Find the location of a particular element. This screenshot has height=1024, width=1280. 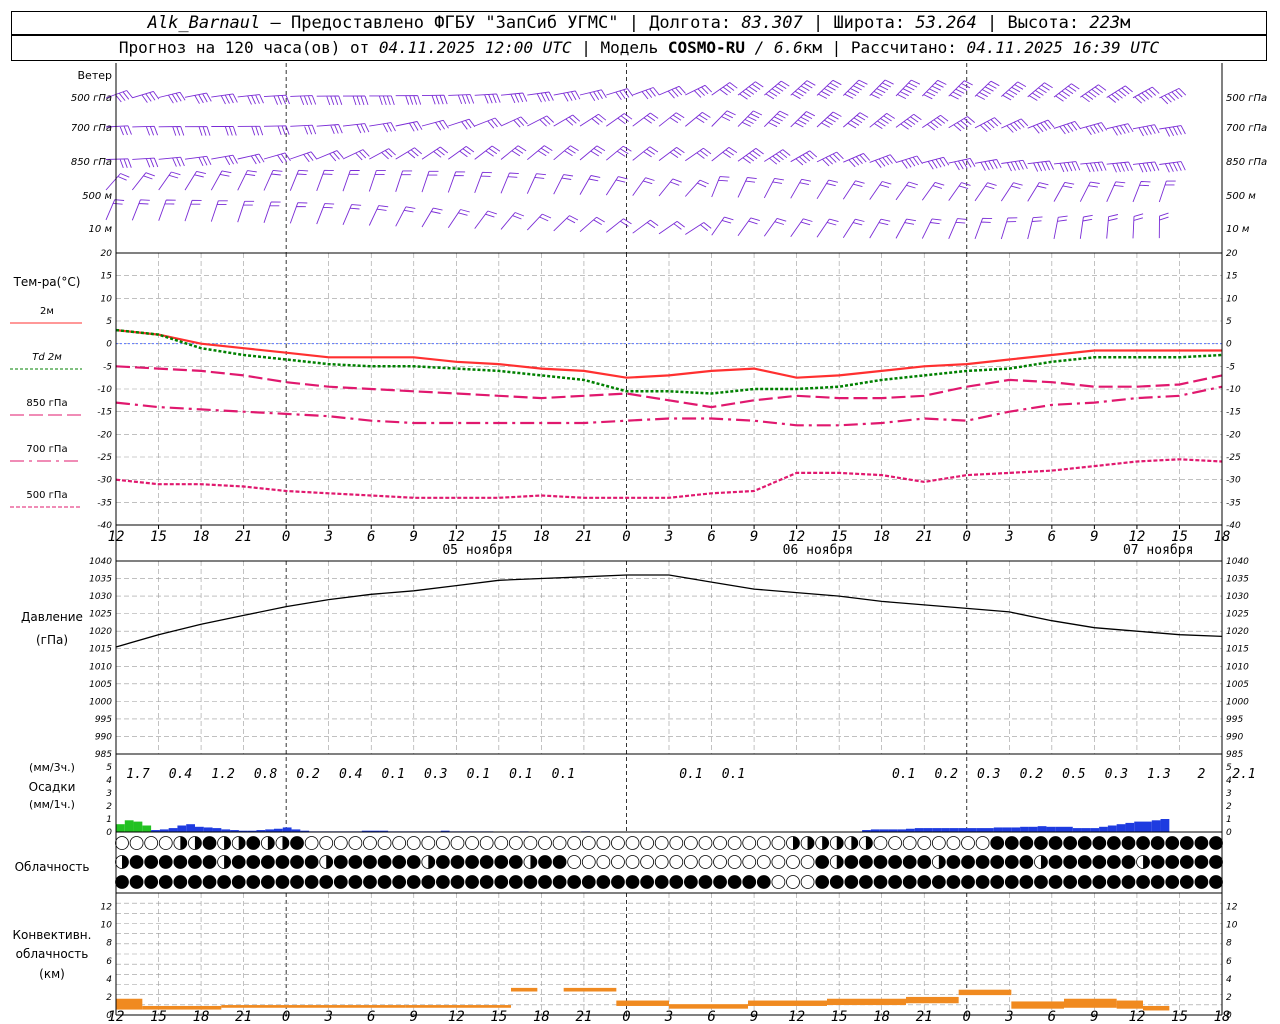

longitude-value: 83.307 is located at coordinates (772, 23).